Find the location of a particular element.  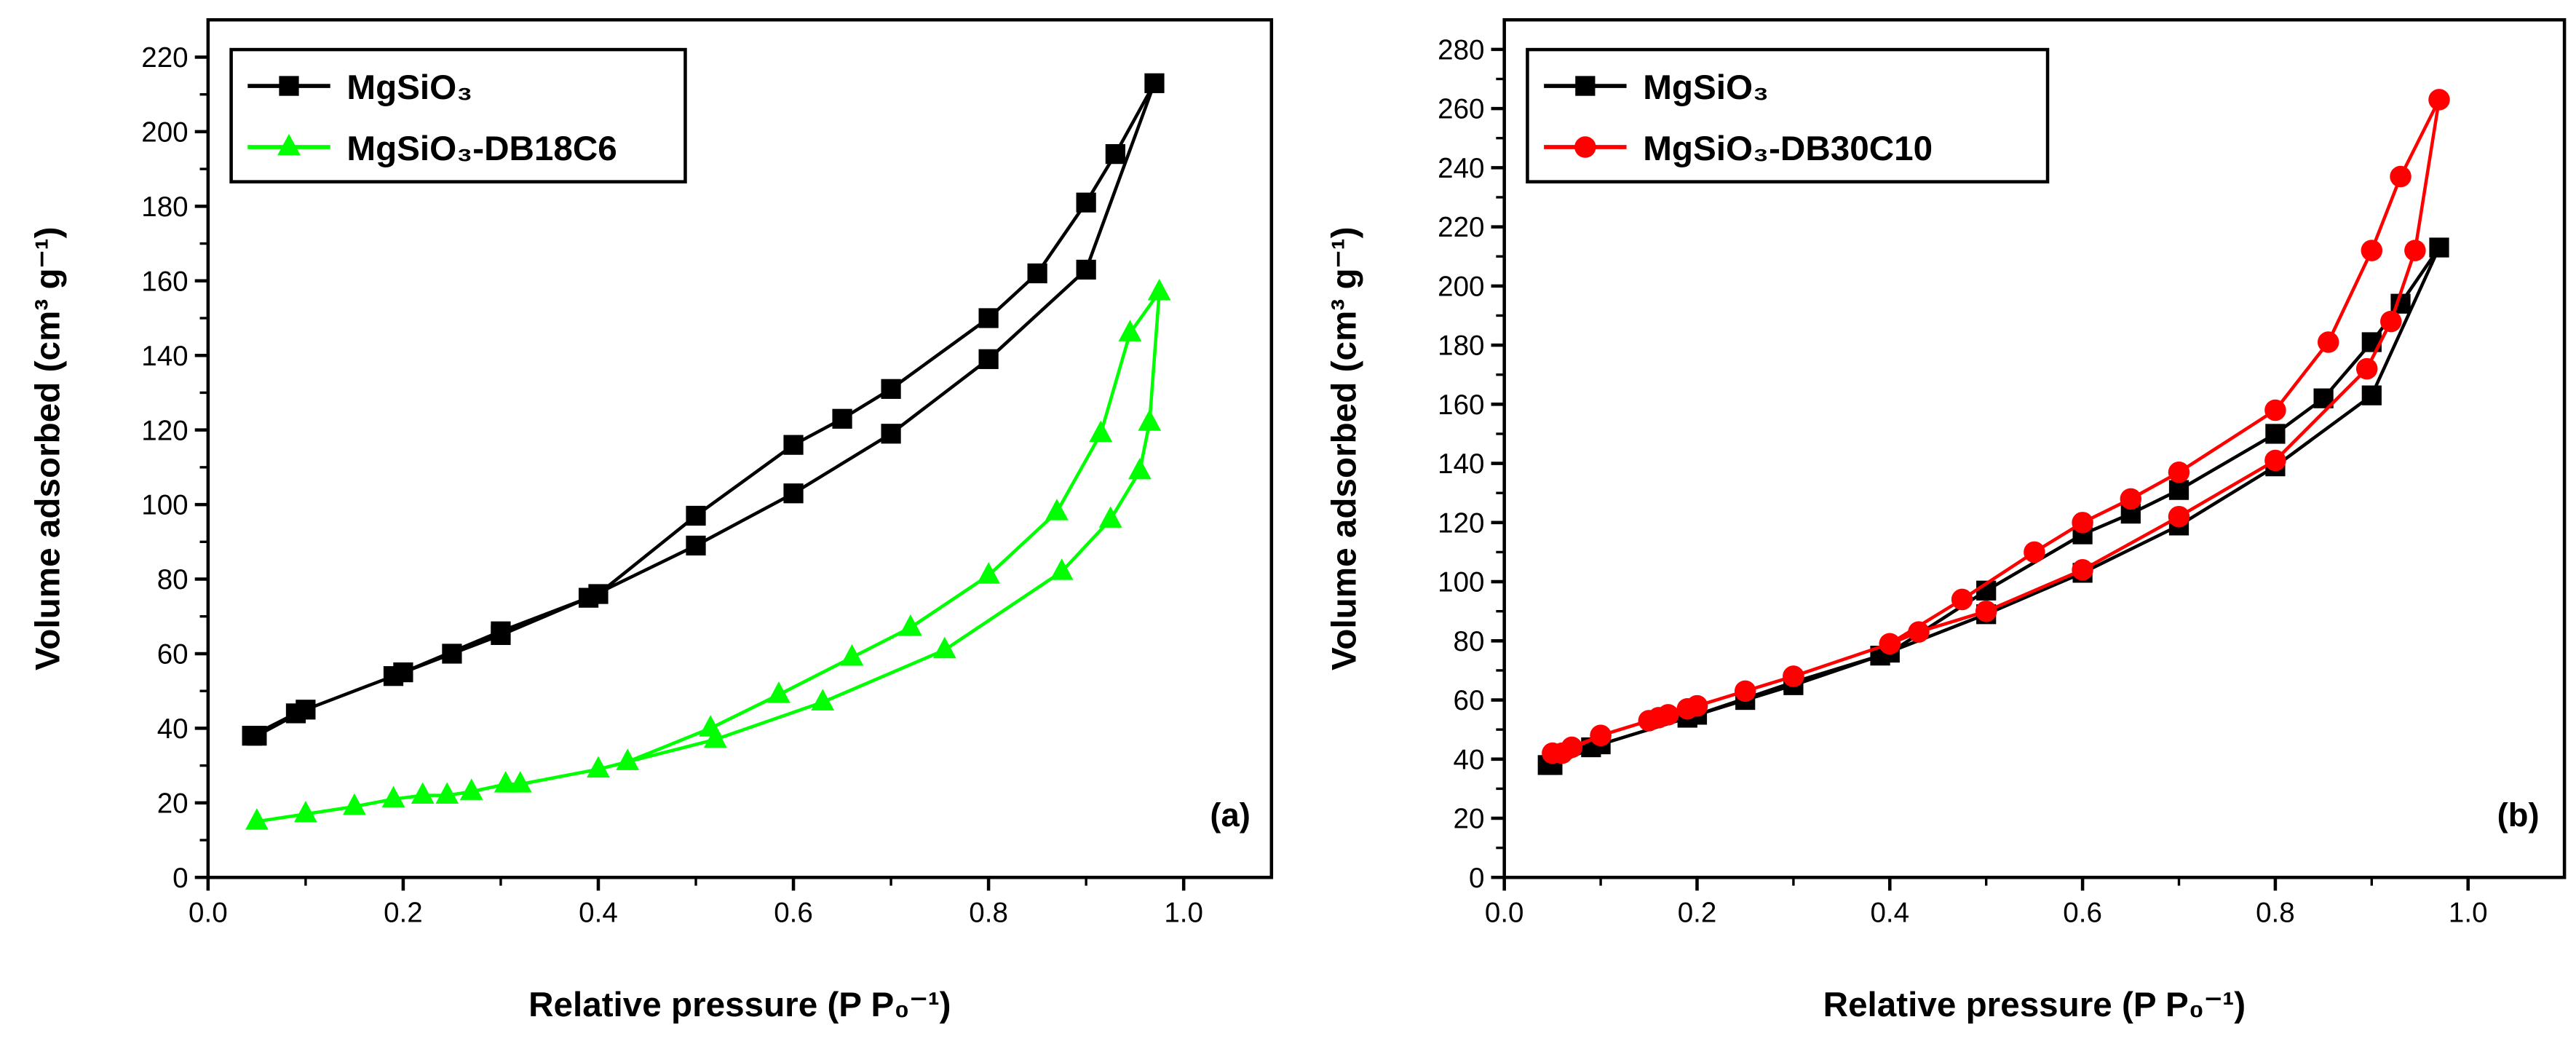

y-tick-label: 140 is located at coordinates (1461, 464).